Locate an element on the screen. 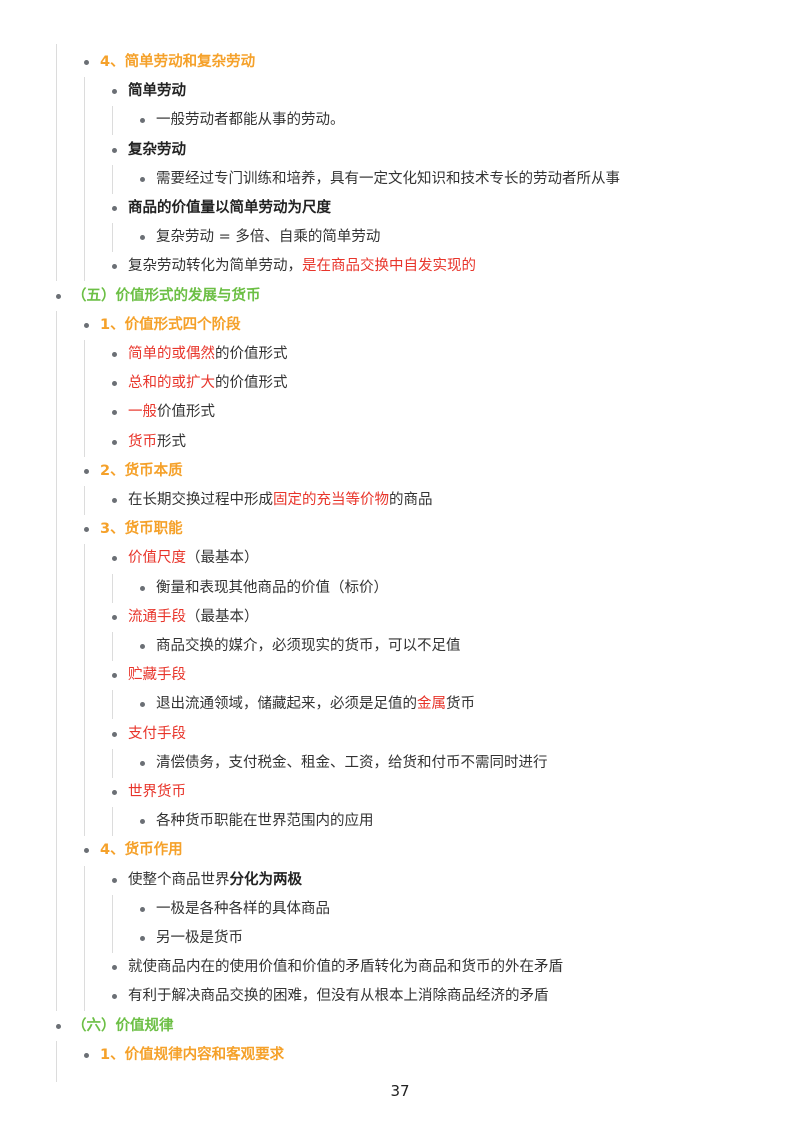 The image size is (800, 1132). outline-item: 复杂劳动 is located at coordinates (149, 150).